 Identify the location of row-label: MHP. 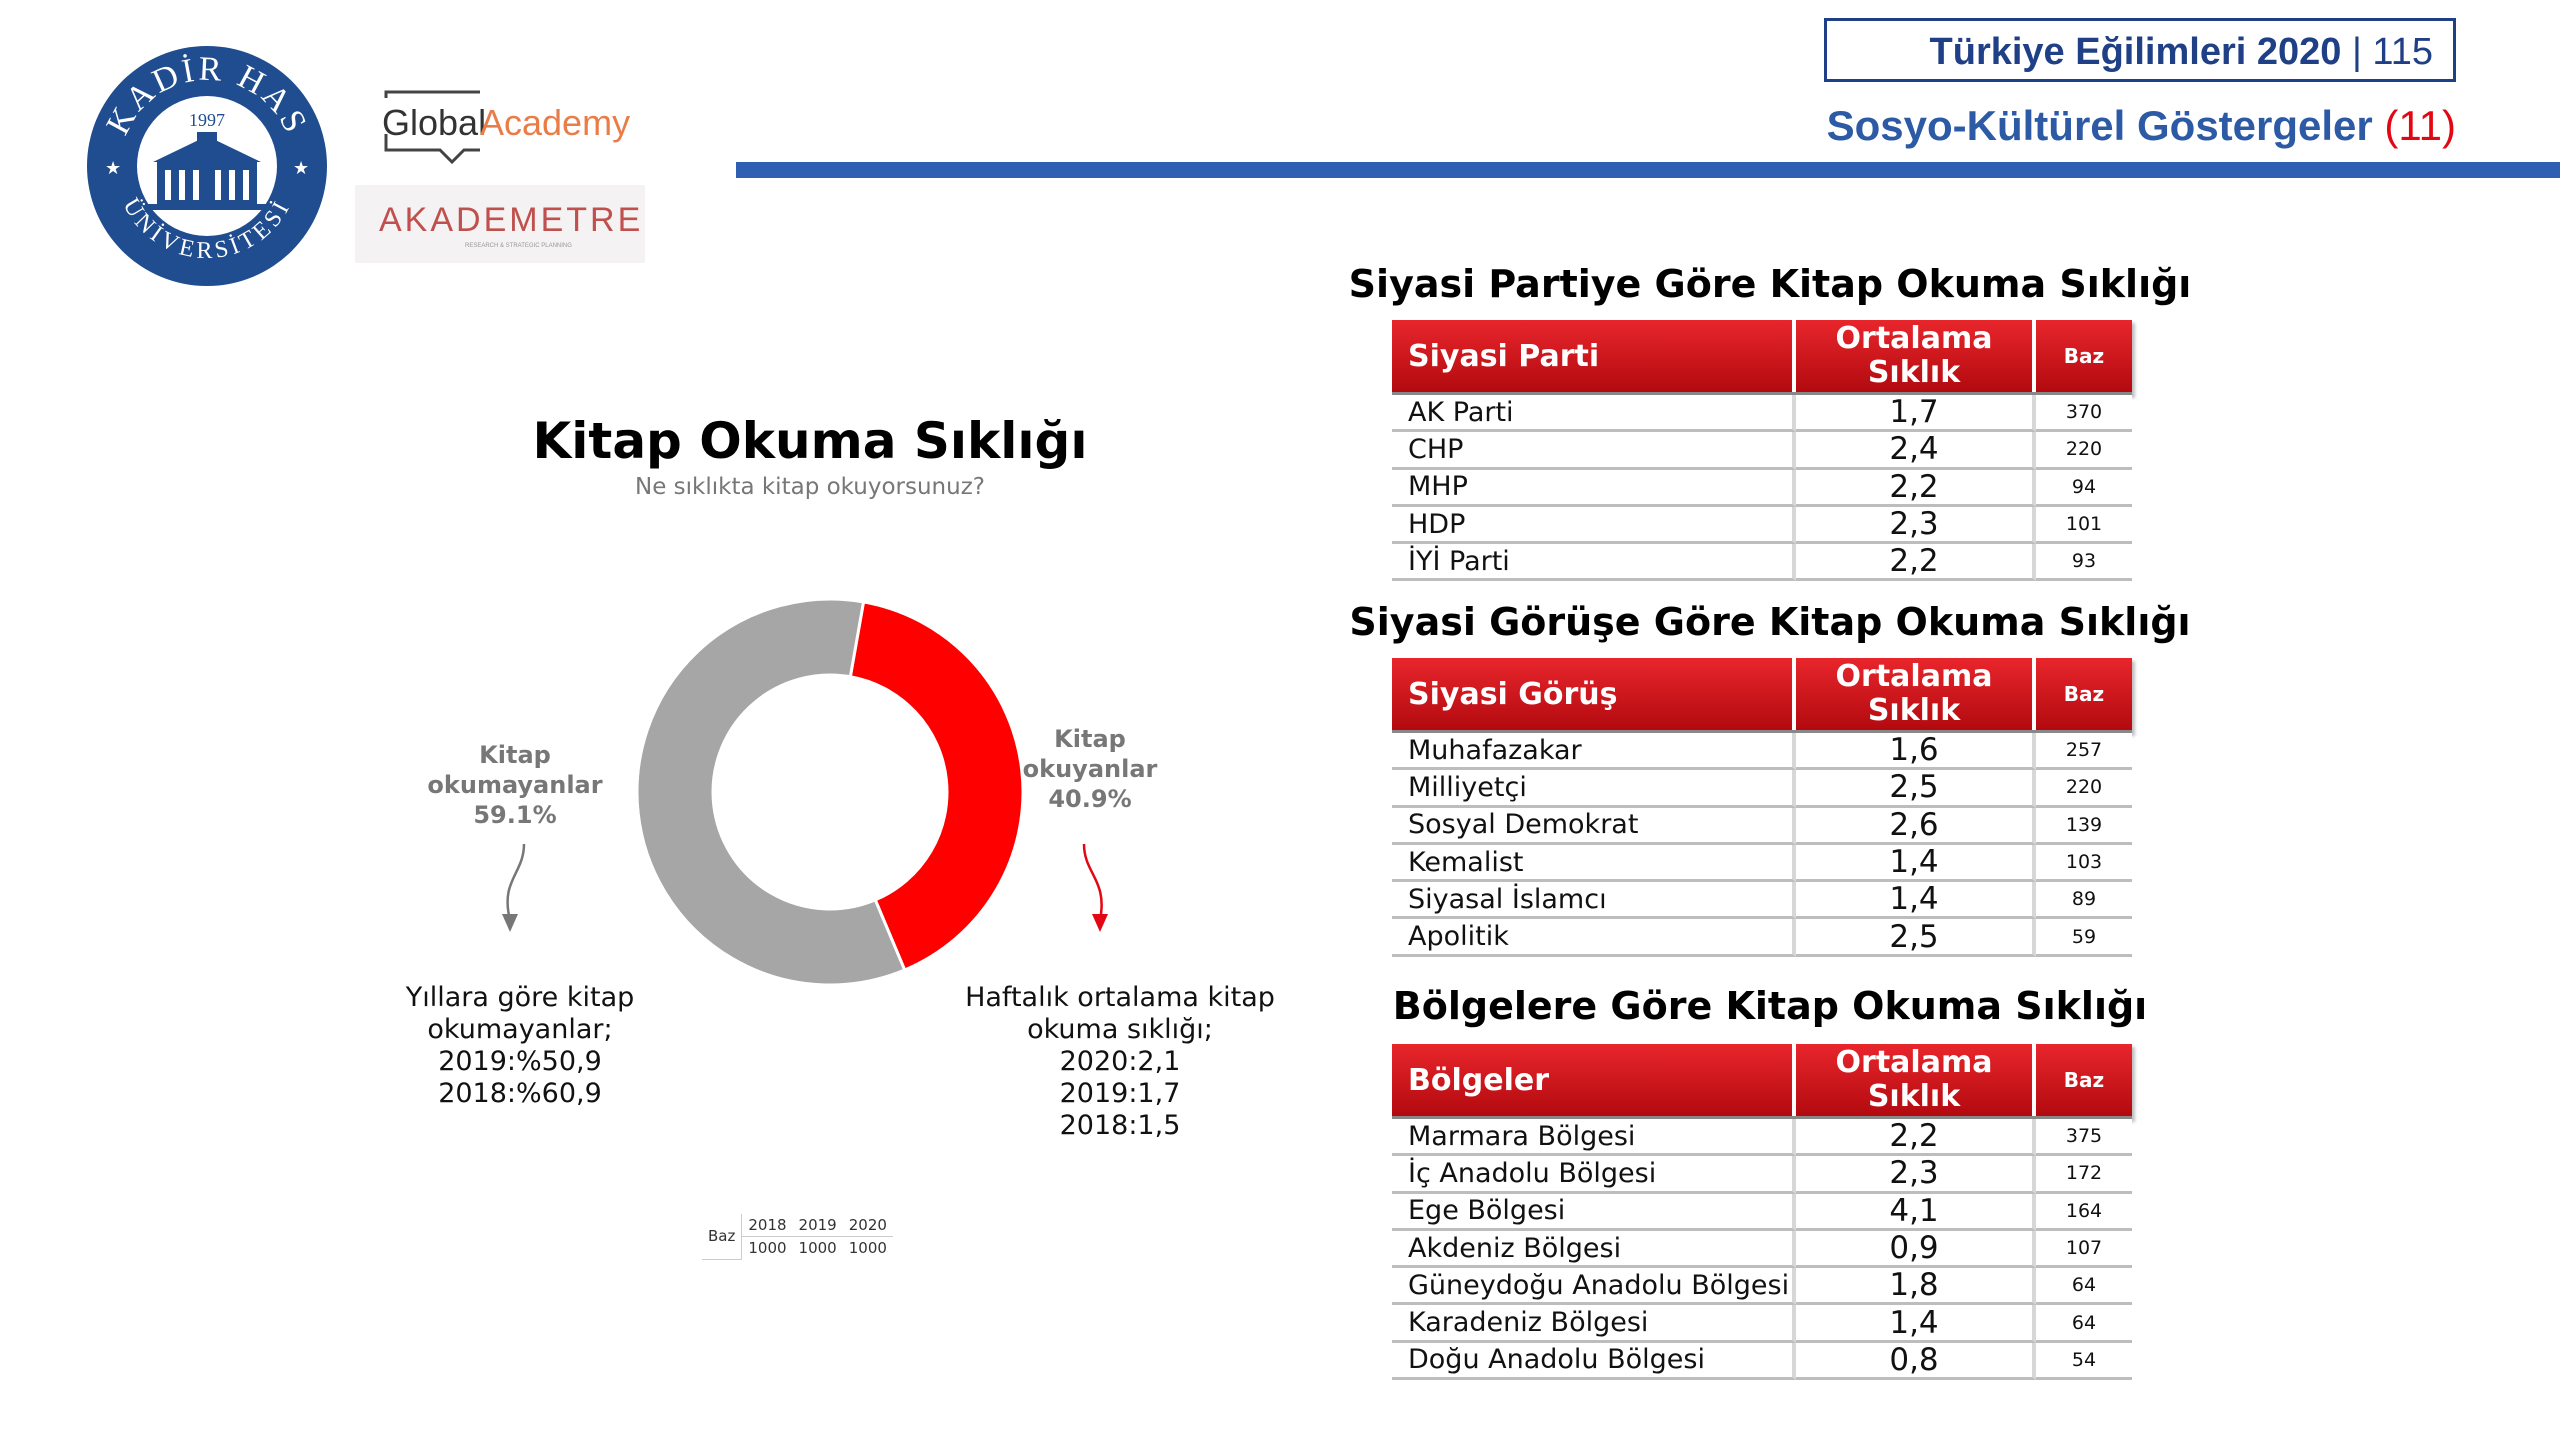
(1594, 488).